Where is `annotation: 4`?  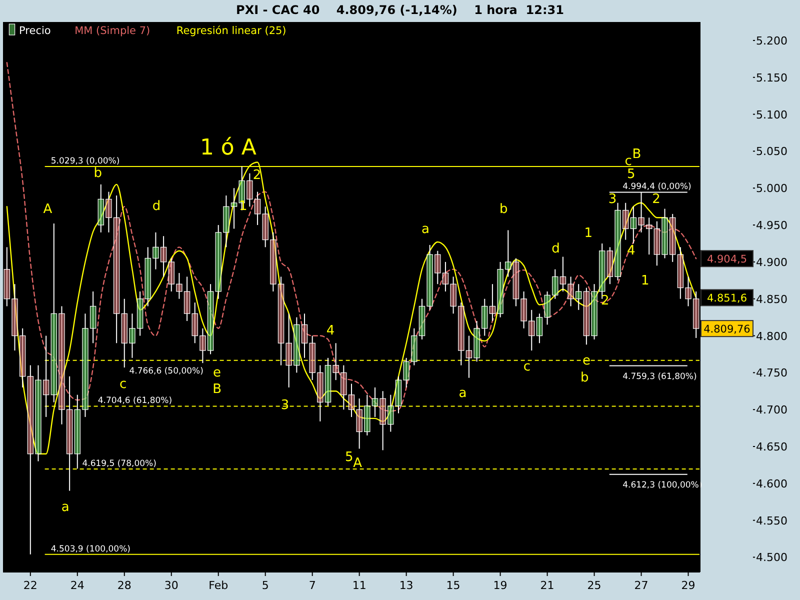 annotation: 4 is located at coordinates (330, 330).